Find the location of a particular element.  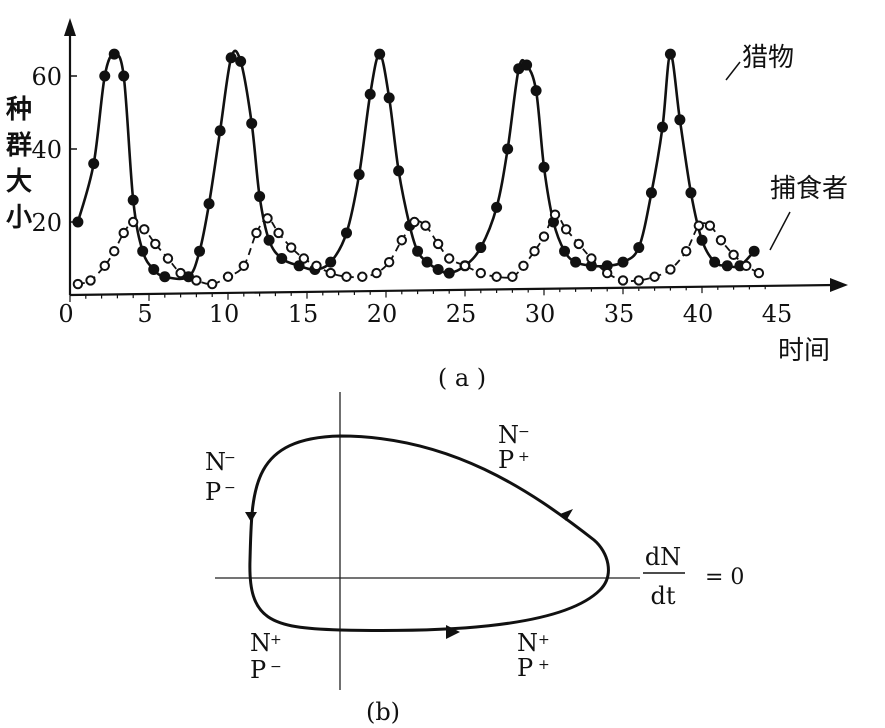

x-tick-label: 45 is located at coordinates (777, 314).